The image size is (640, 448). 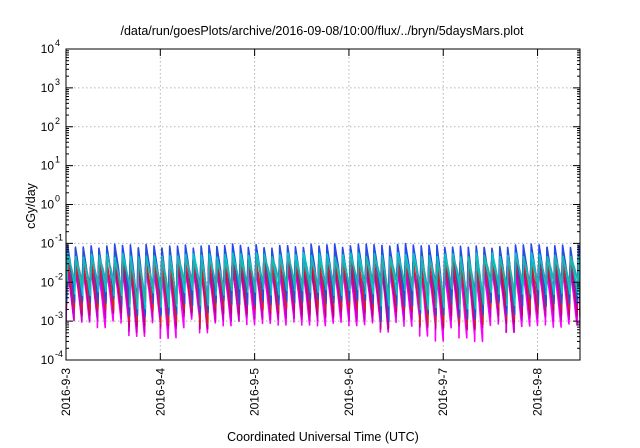 I want to click on y-tick-exponent: 3, so click(x=57, y=82).